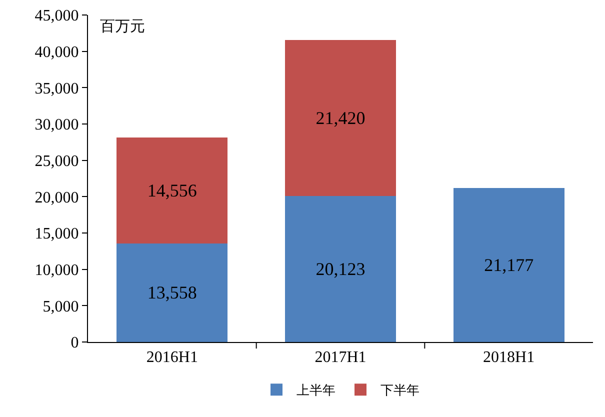 This screenshot has width=605, height=417. I want to click on y-tick-label: 15,000, so click(56, 234).